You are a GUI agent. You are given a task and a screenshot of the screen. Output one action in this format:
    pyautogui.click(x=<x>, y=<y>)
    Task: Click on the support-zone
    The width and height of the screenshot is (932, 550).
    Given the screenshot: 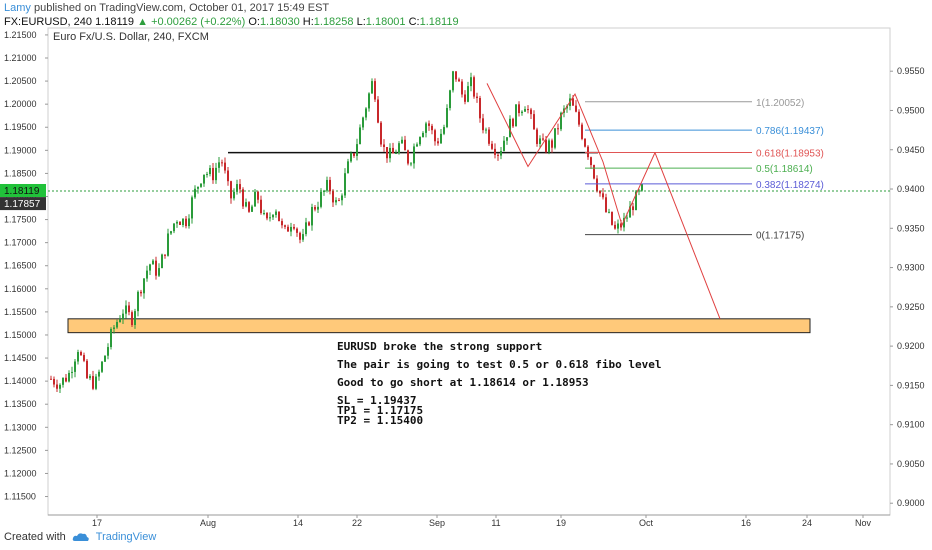 What is the action you would take?
    pyautogui.click(x=439, y=326)
    